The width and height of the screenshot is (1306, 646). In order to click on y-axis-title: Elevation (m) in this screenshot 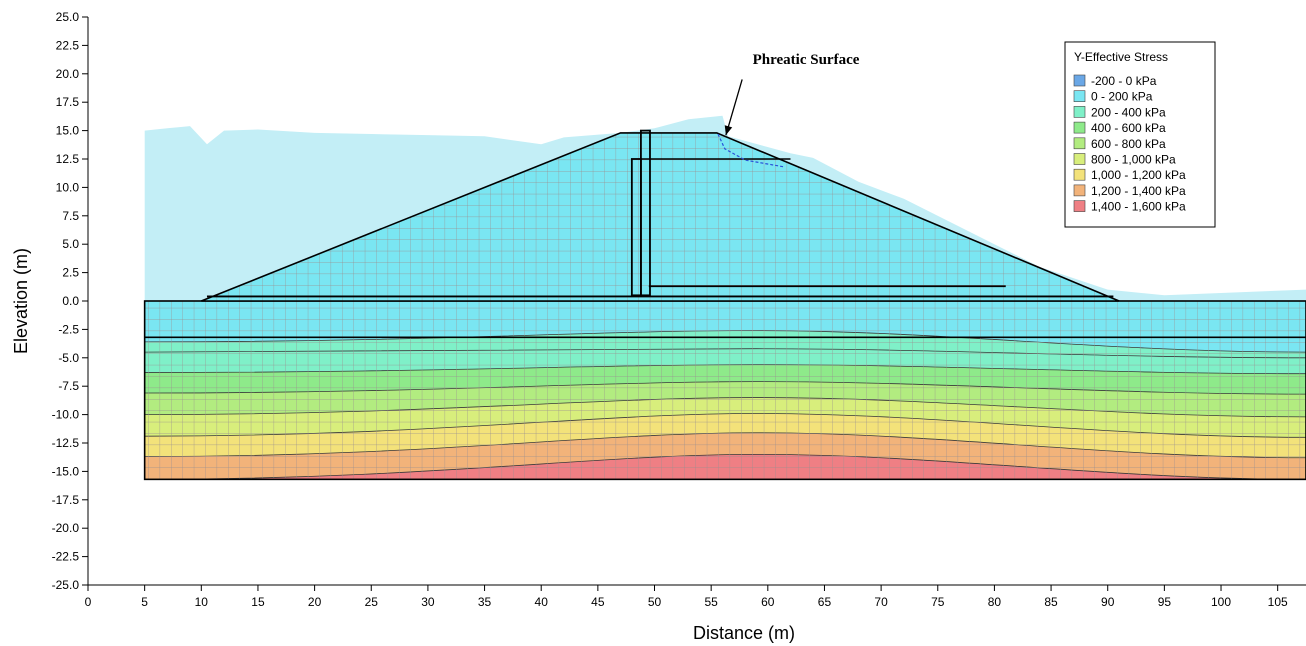, I will do `click(21, 301)`.